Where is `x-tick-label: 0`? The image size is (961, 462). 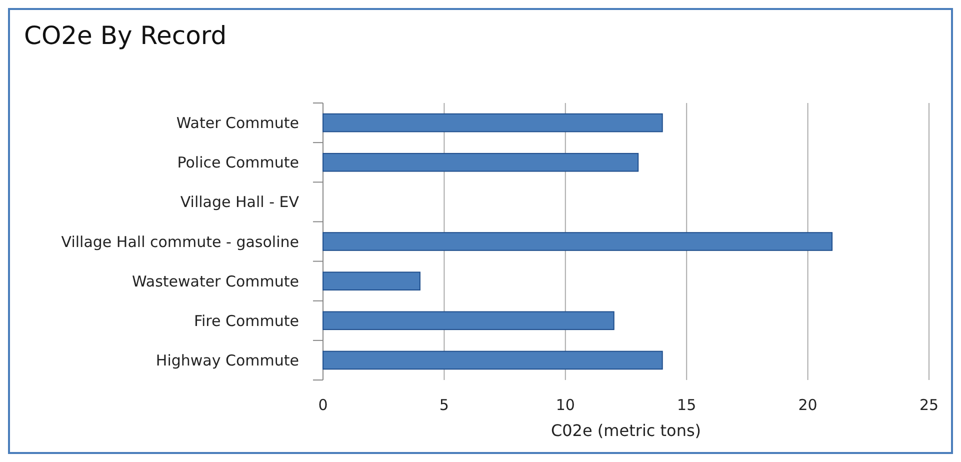 x-tick-label: 0 is located at coordinates (323, 405).